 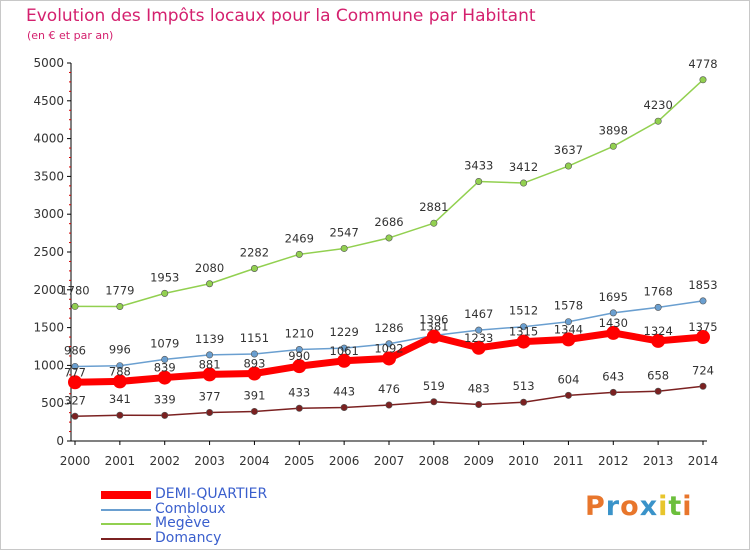 What do you see at coordinates (568, 461) in the screenshot?
I see `x-tick-label: 2011` at bounding box center [568, 461].